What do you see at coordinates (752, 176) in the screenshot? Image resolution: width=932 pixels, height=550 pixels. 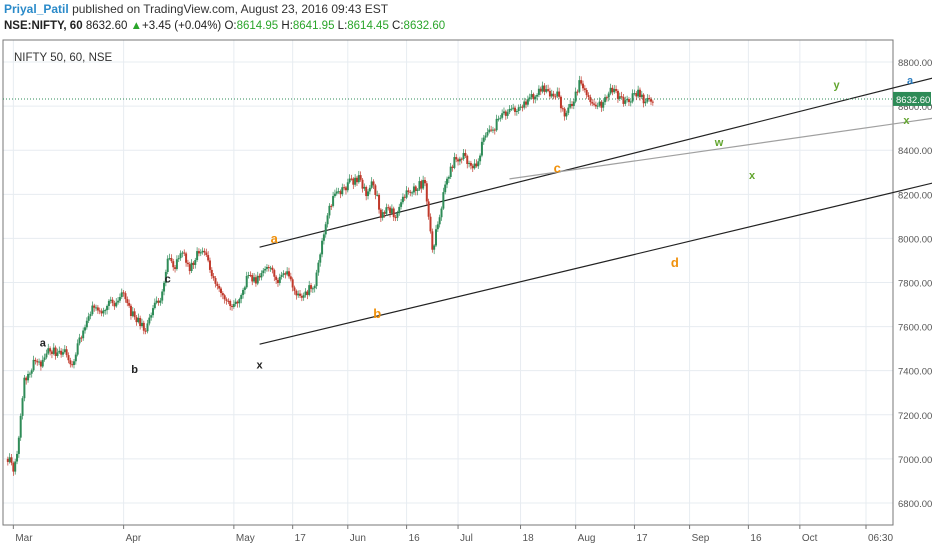 I see `wave-label: x` at bounding box center [752, 176].